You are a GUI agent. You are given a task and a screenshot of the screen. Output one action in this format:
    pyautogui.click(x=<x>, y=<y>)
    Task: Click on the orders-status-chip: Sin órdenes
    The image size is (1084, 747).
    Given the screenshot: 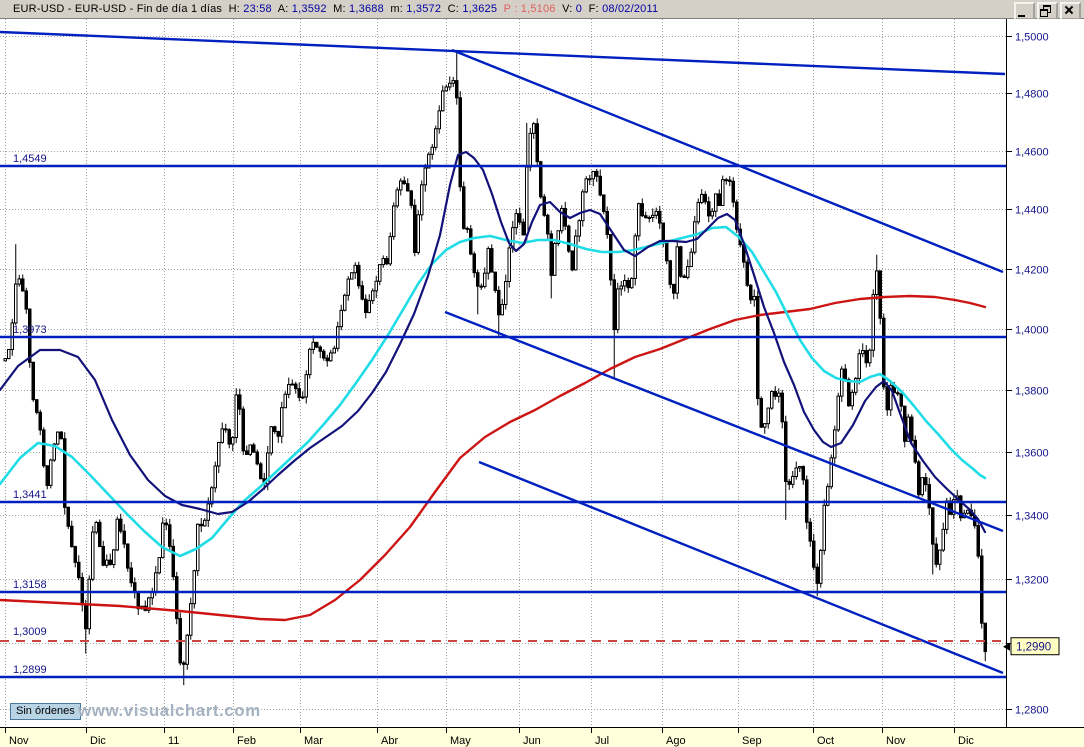 What is the action you would take?
    pyautogui.click(x=45, y=711)
    